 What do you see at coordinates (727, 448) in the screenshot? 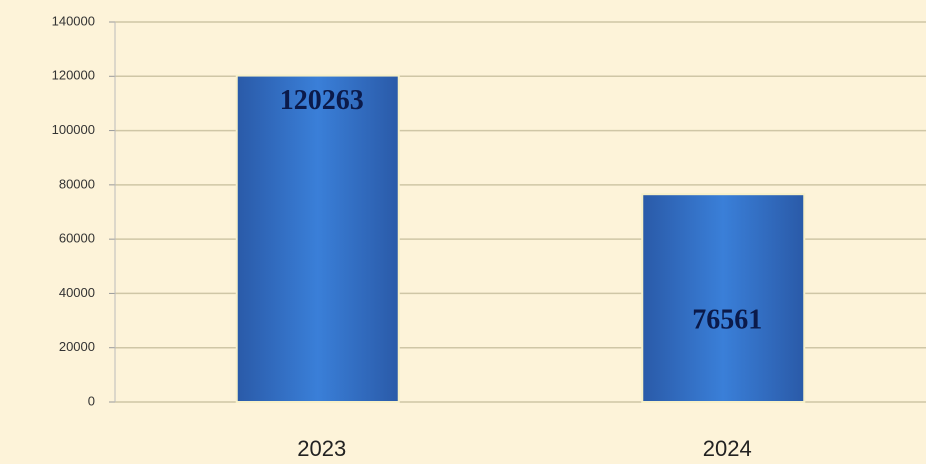
I see `x-tick-label: 2024` at bounding box center [727, 448].